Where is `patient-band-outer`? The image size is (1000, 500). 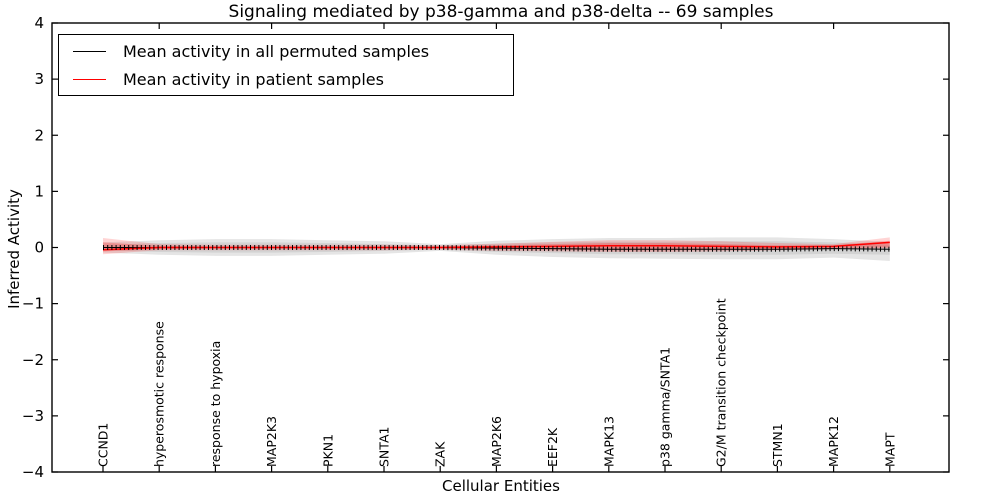 patient-band-outer is located at coordinates (496, 246).